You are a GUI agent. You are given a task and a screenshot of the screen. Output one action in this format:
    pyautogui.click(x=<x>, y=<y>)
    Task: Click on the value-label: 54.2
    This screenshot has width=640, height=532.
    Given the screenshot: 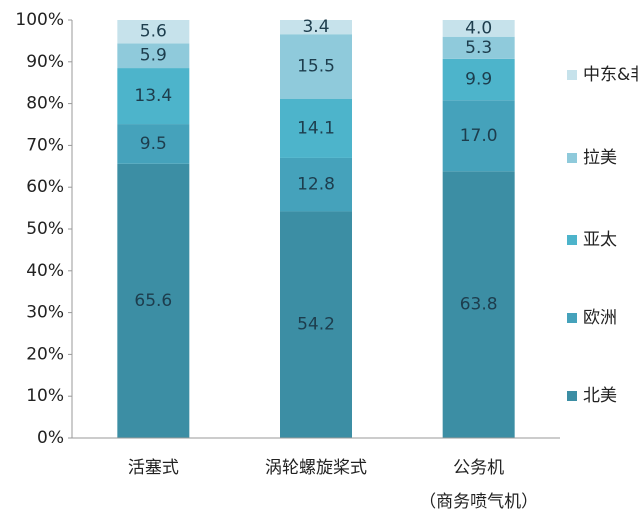 What is the action you would take?
    pyautogui.click(x=316, y=325)
    